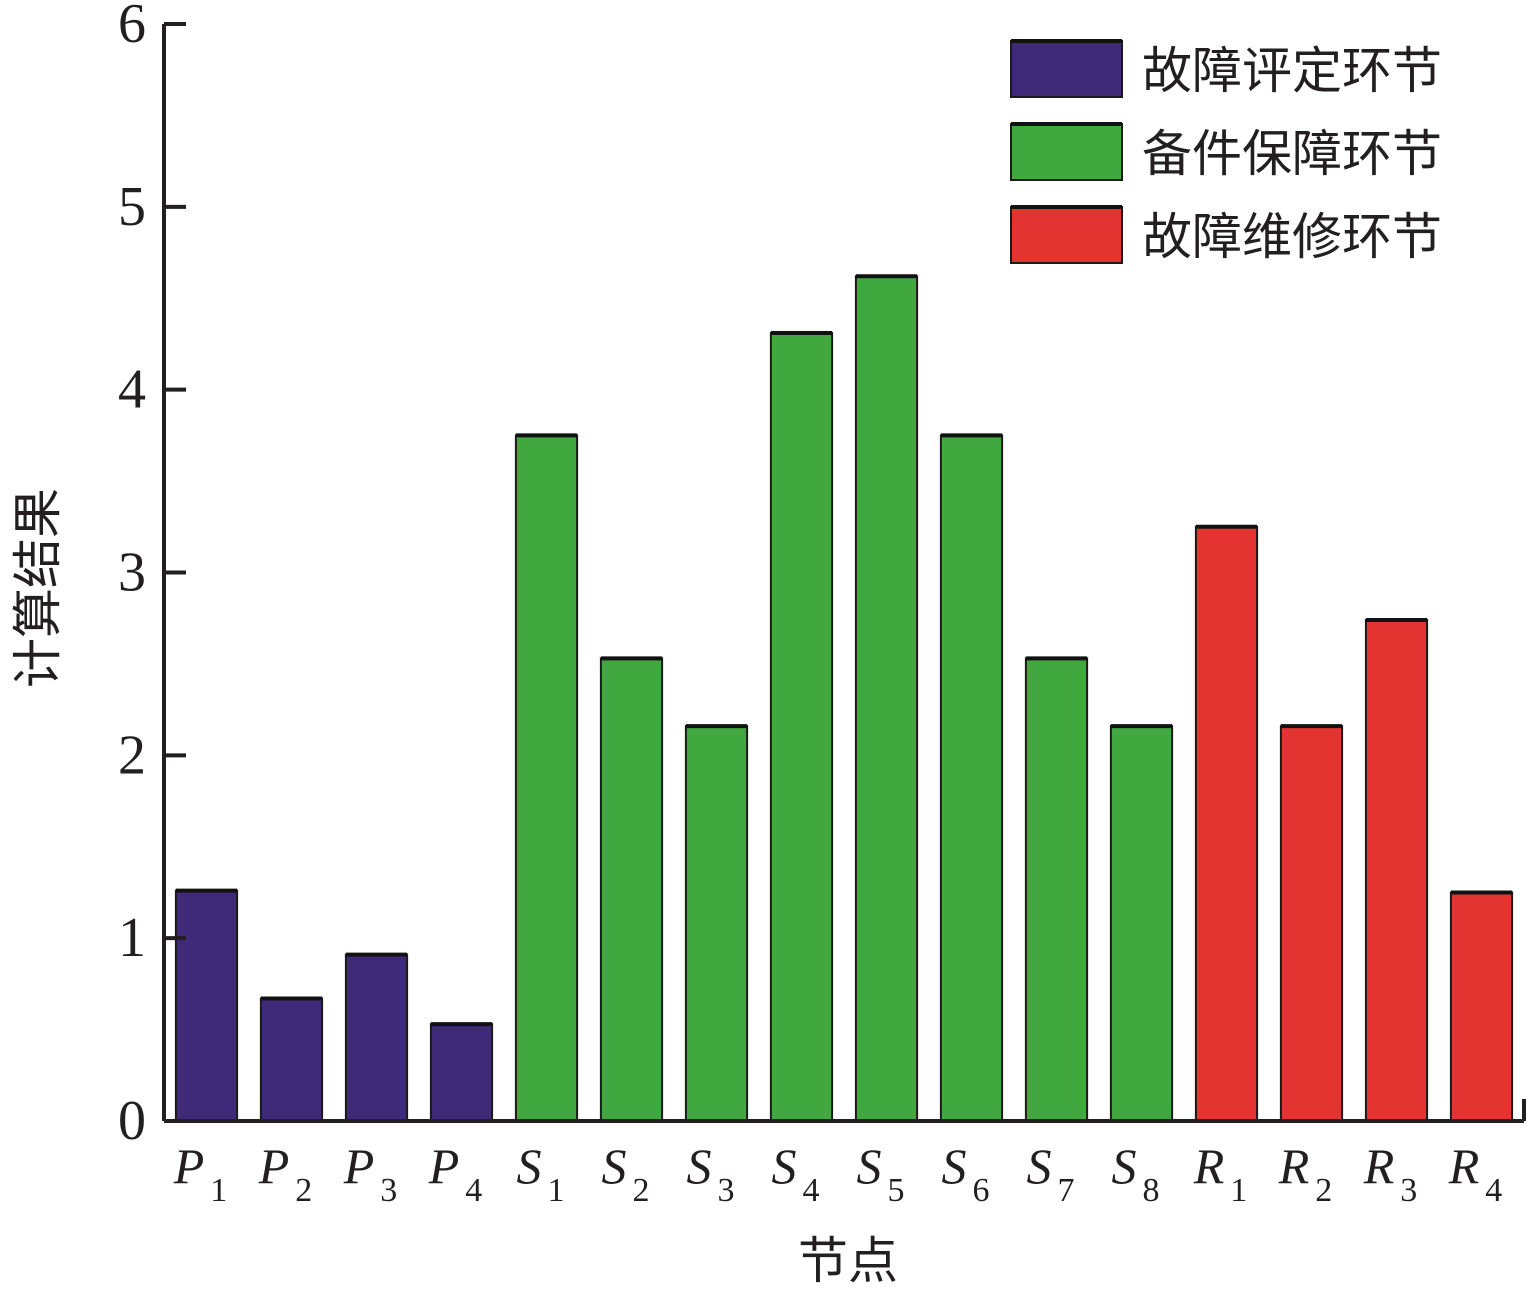 This screenshot has width=1539, height=1289. What do you see at coordinates (206, 1005) in the screenshot?
I see `bar-p1` at bounding box center [206, 1005].